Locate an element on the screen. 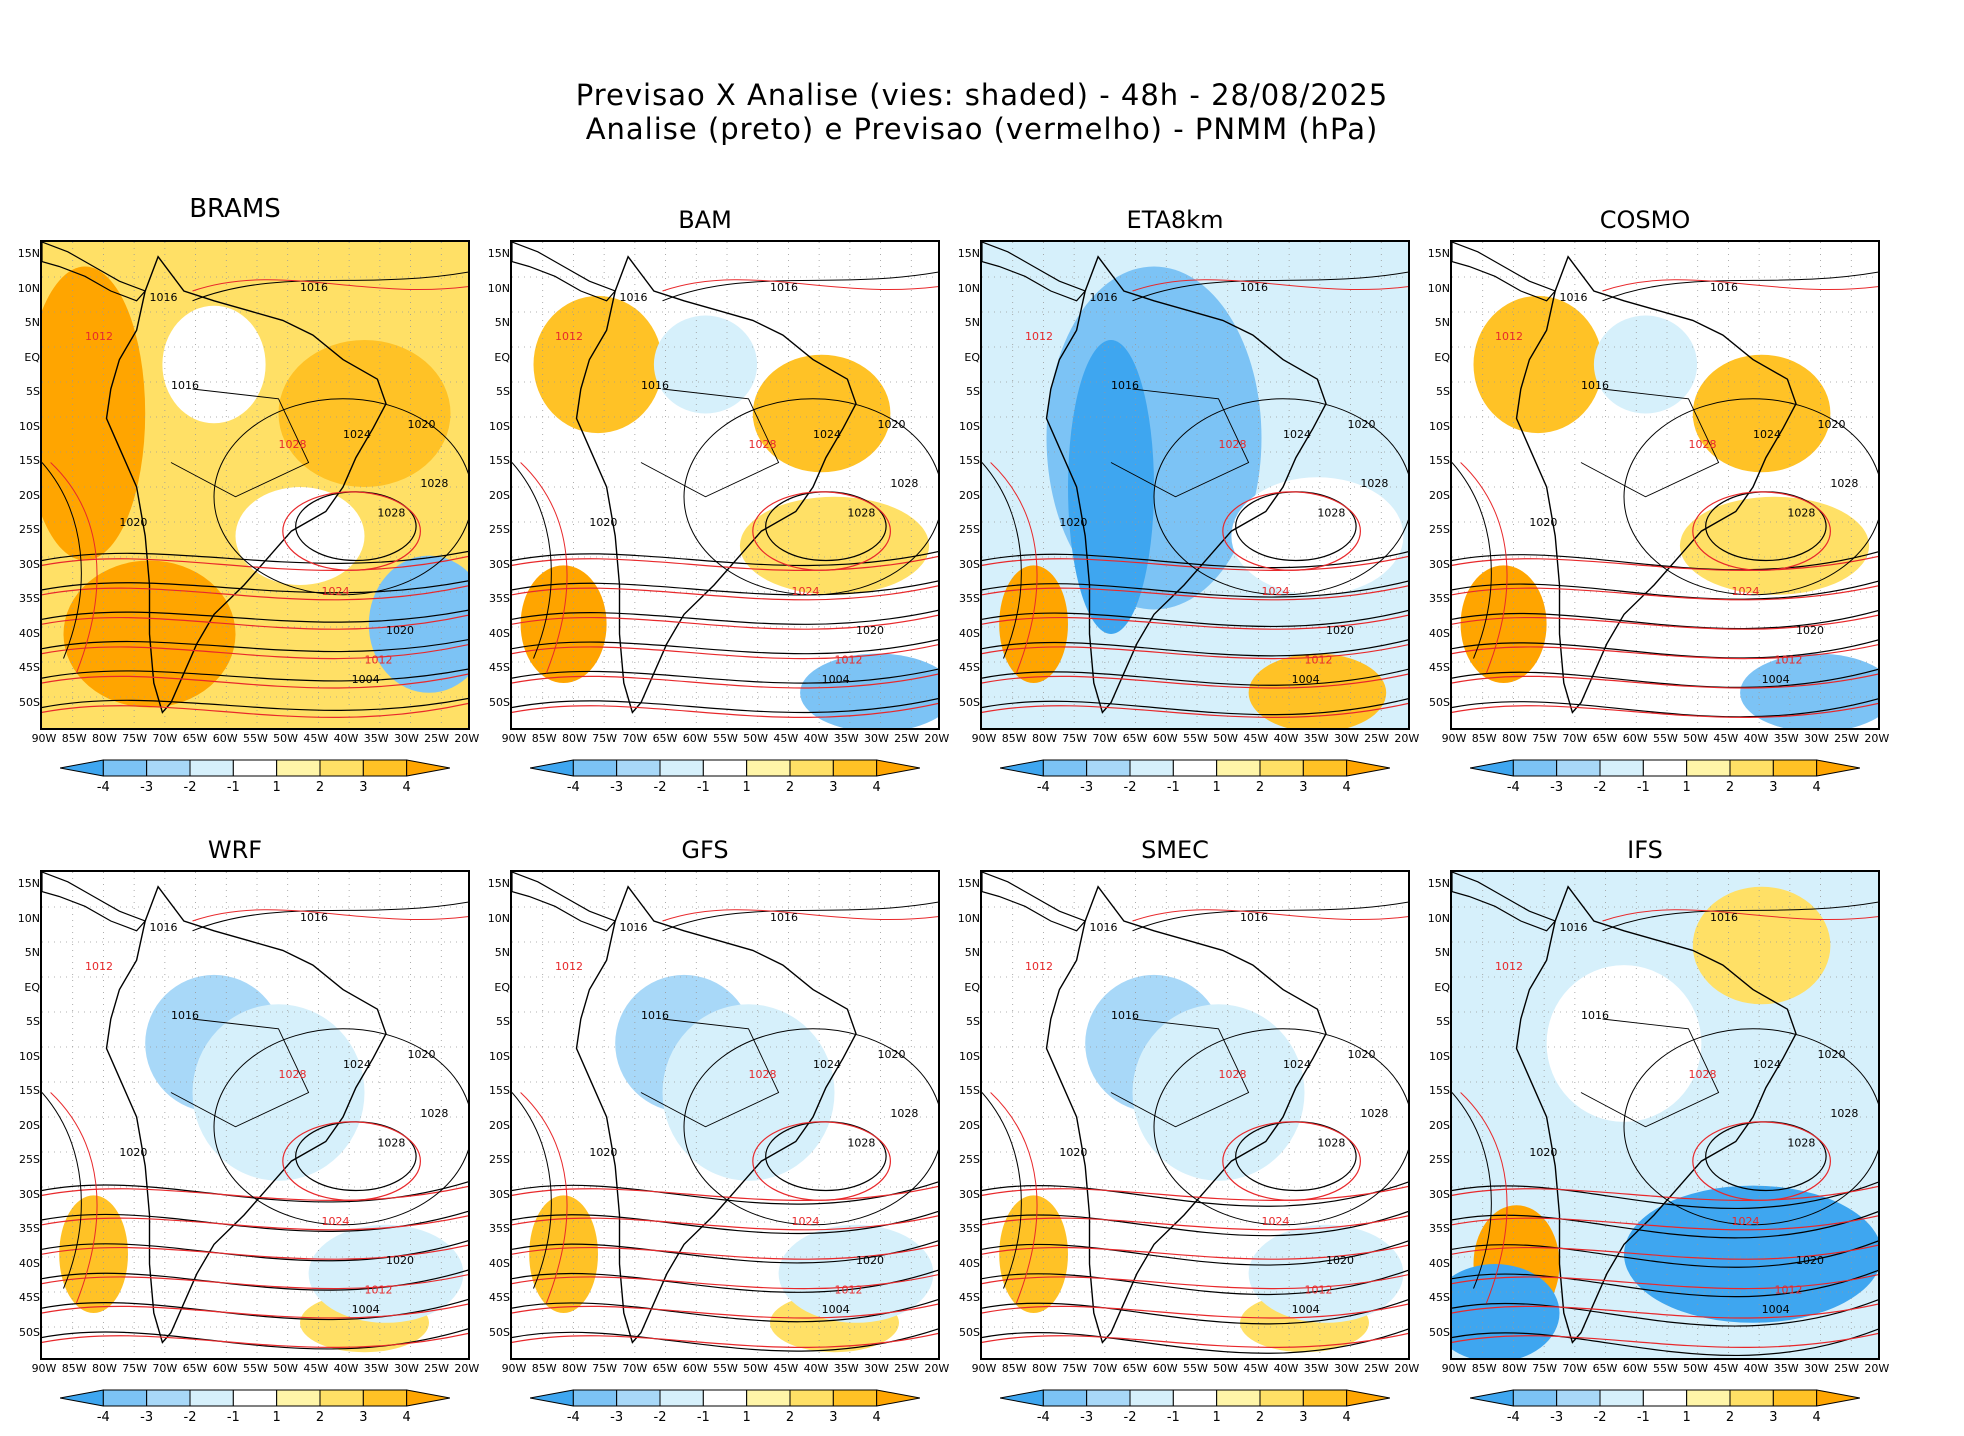  x-tick-label: 75W is located at coordinates (605, 1368).